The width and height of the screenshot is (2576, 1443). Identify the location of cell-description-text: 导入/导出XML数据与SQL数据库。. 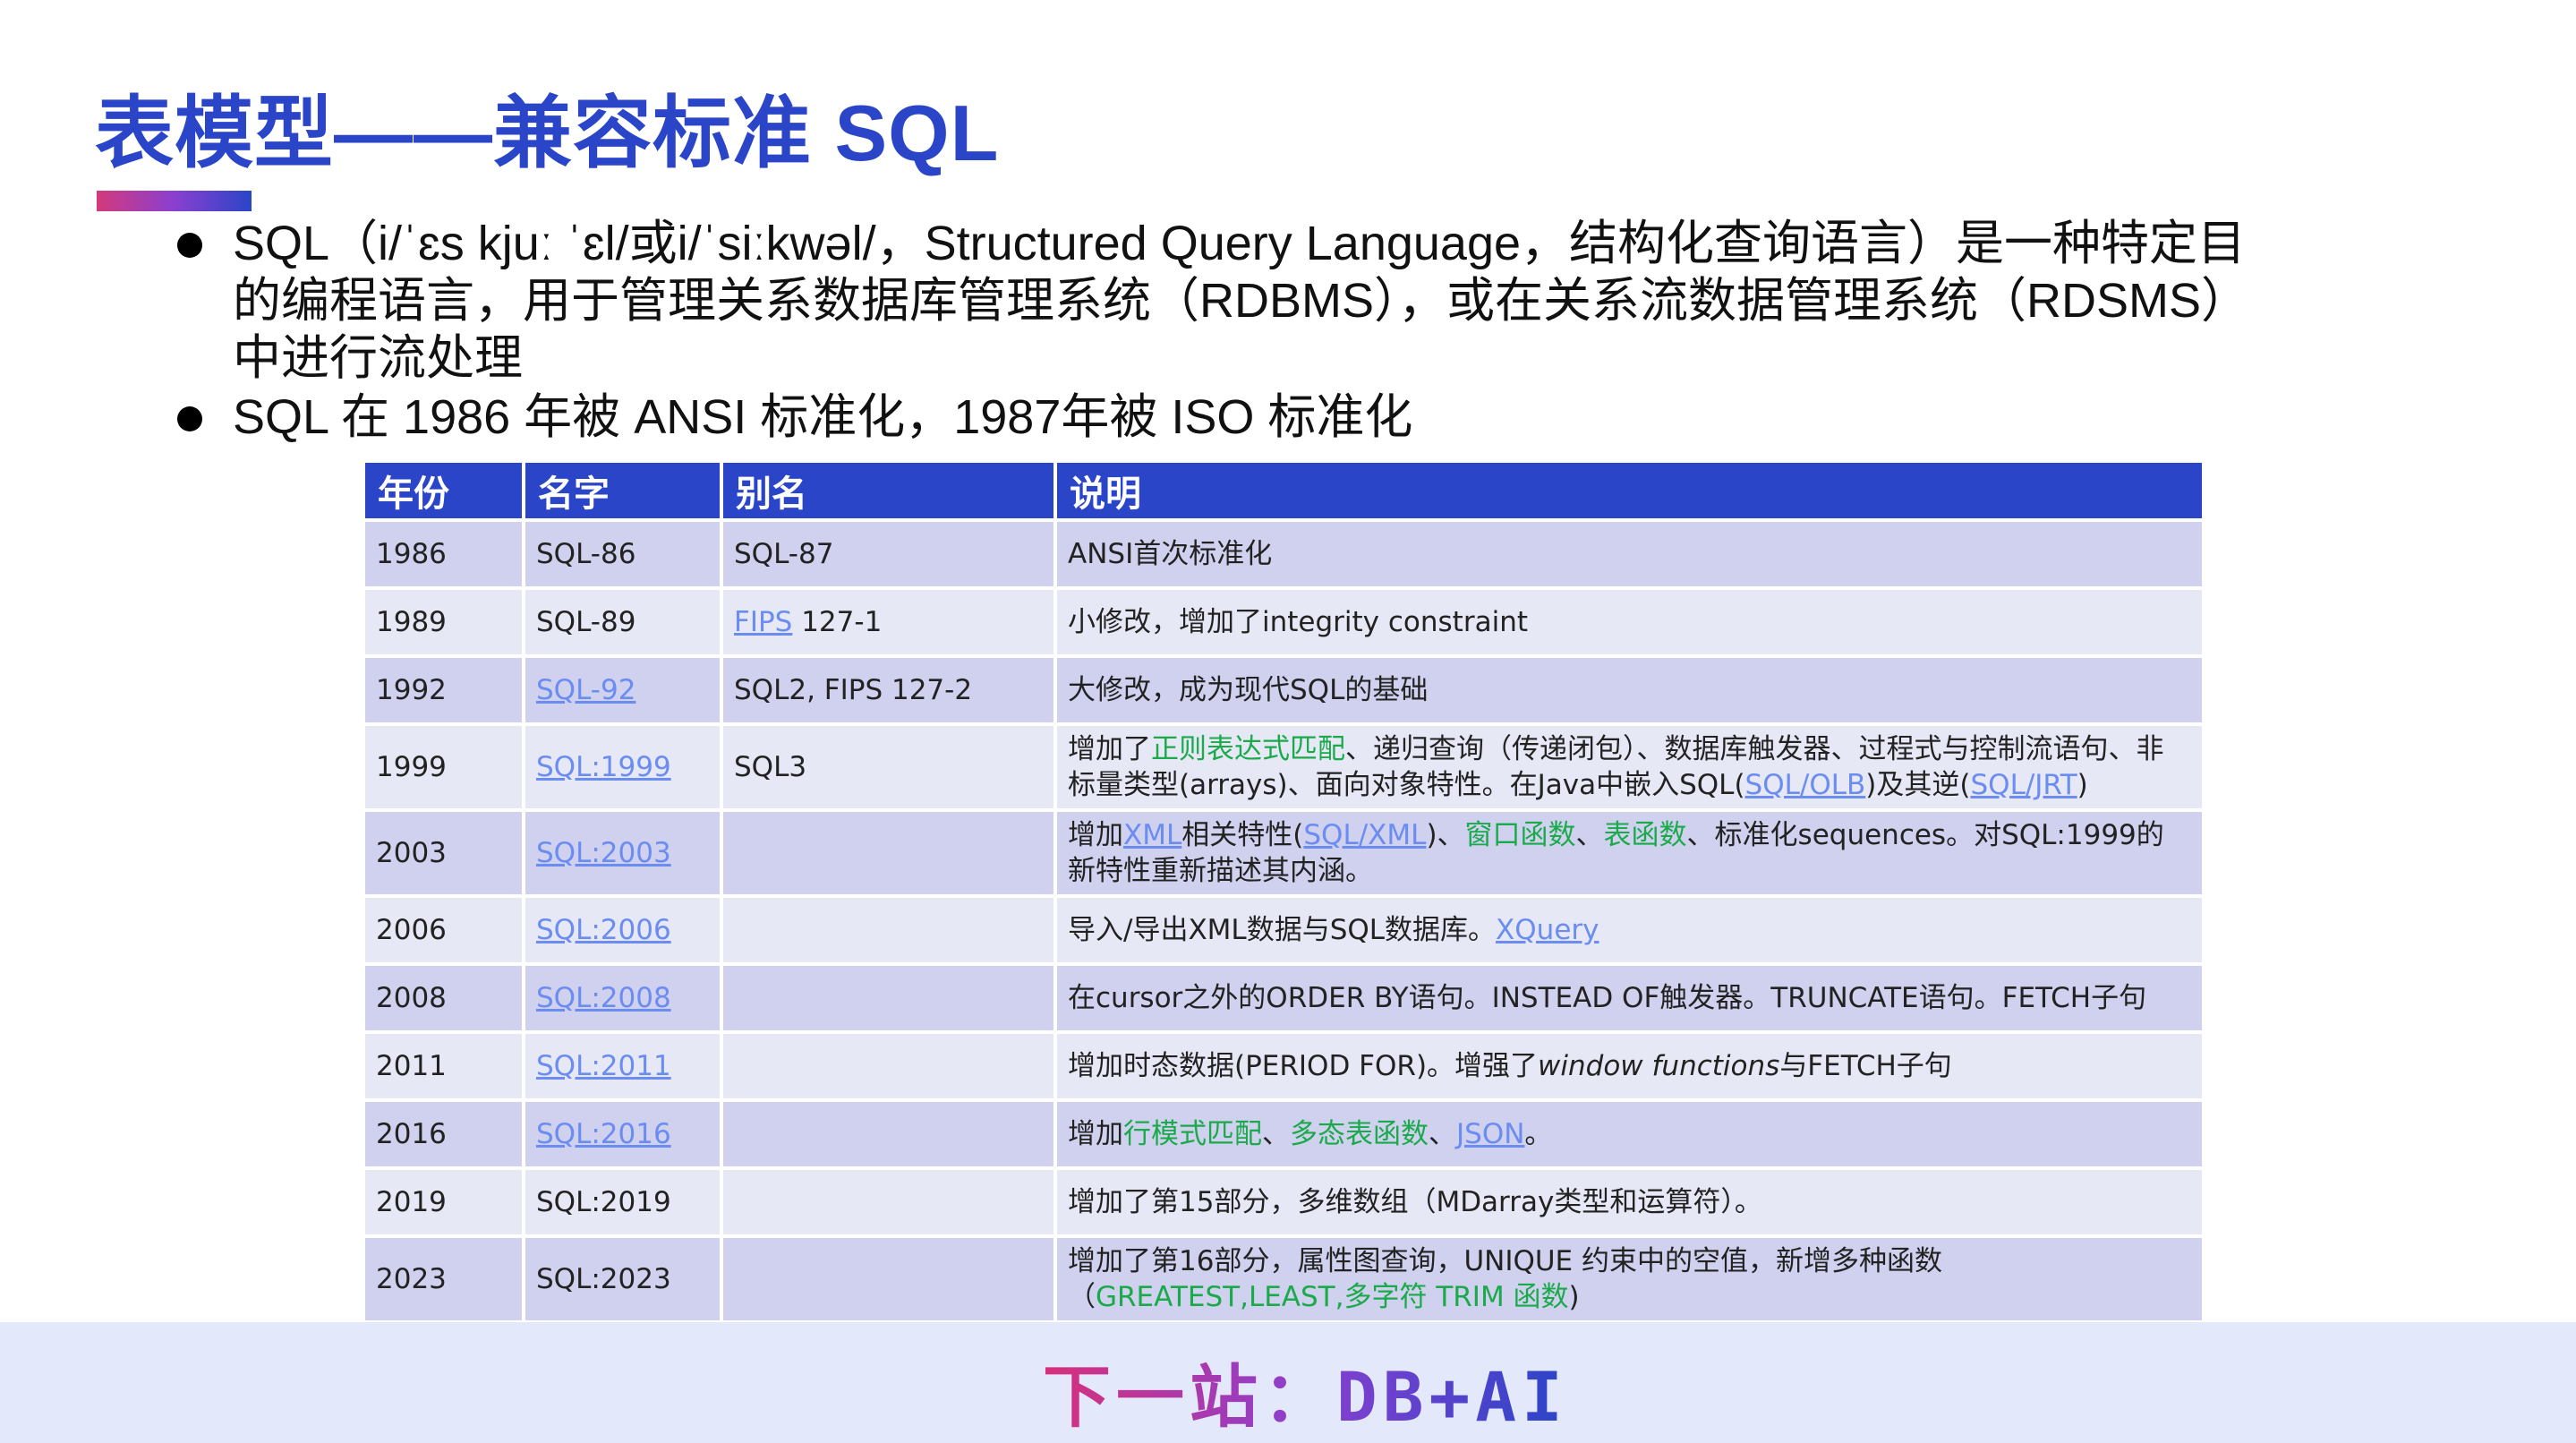
(1282, 930).